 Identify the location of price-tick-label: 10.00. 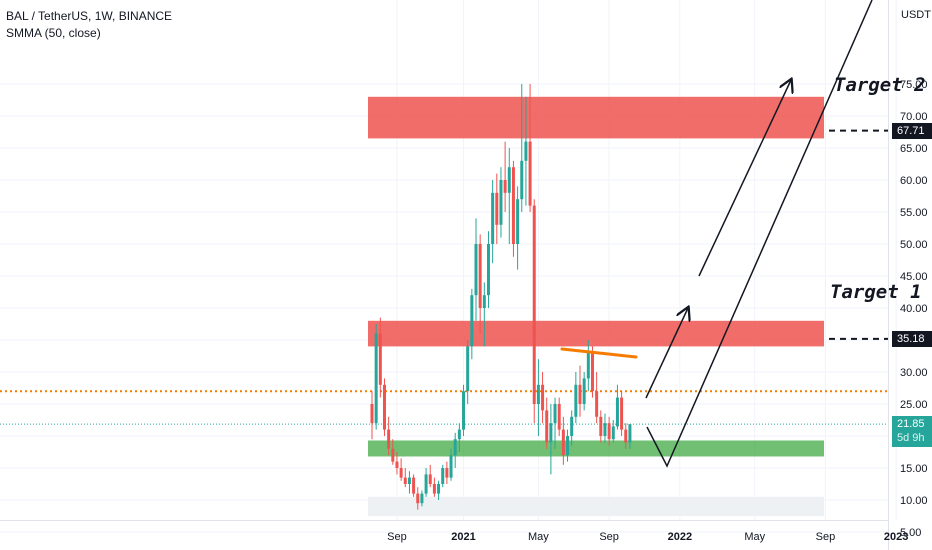
(914, 501).